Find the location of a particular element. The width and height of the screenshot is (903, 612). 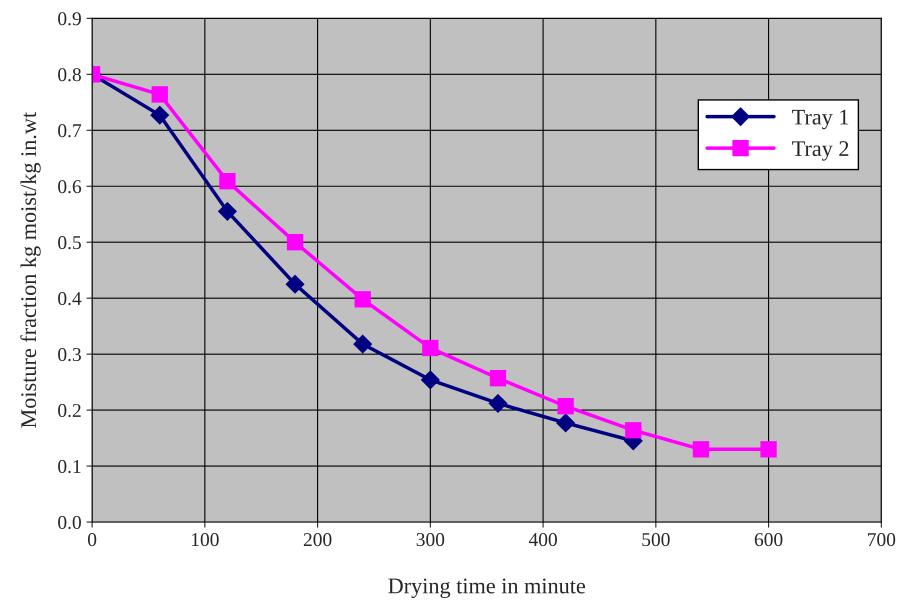

y-tick-label: 0.7 is located at coordinates (70, 131).